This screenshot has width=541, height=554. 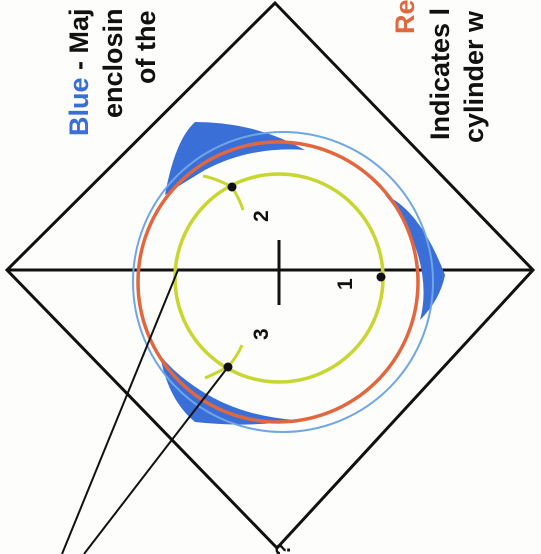 What do you see at coordinates (474, 76) in the screenshot?
I see `legend-red-line2: cylinder w` at bounding box center [474, 76].